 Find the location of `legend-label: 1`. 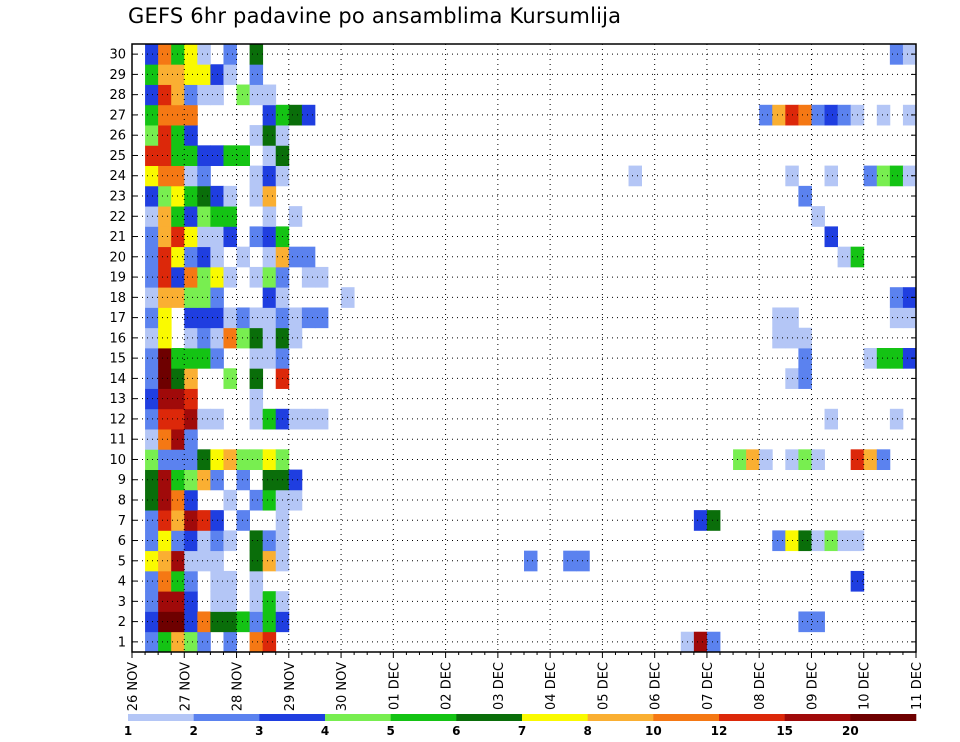

legend-label: 1 is located at coordinates (128, 731).